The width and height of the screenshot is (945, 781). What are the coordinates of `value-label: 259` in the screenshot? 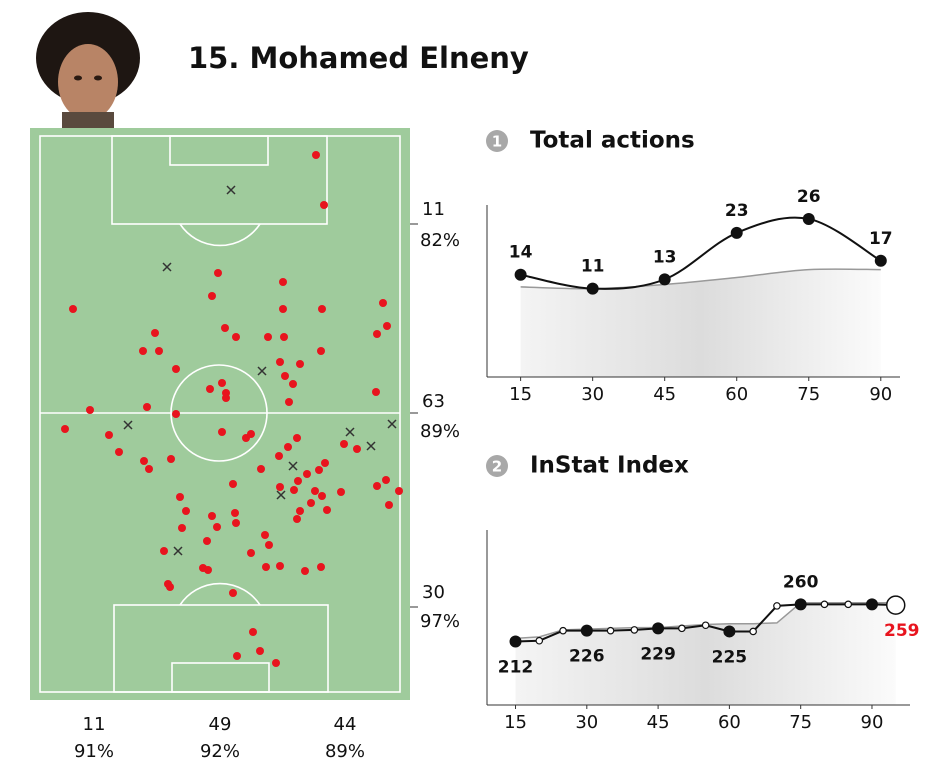 It's located at (902, 631).